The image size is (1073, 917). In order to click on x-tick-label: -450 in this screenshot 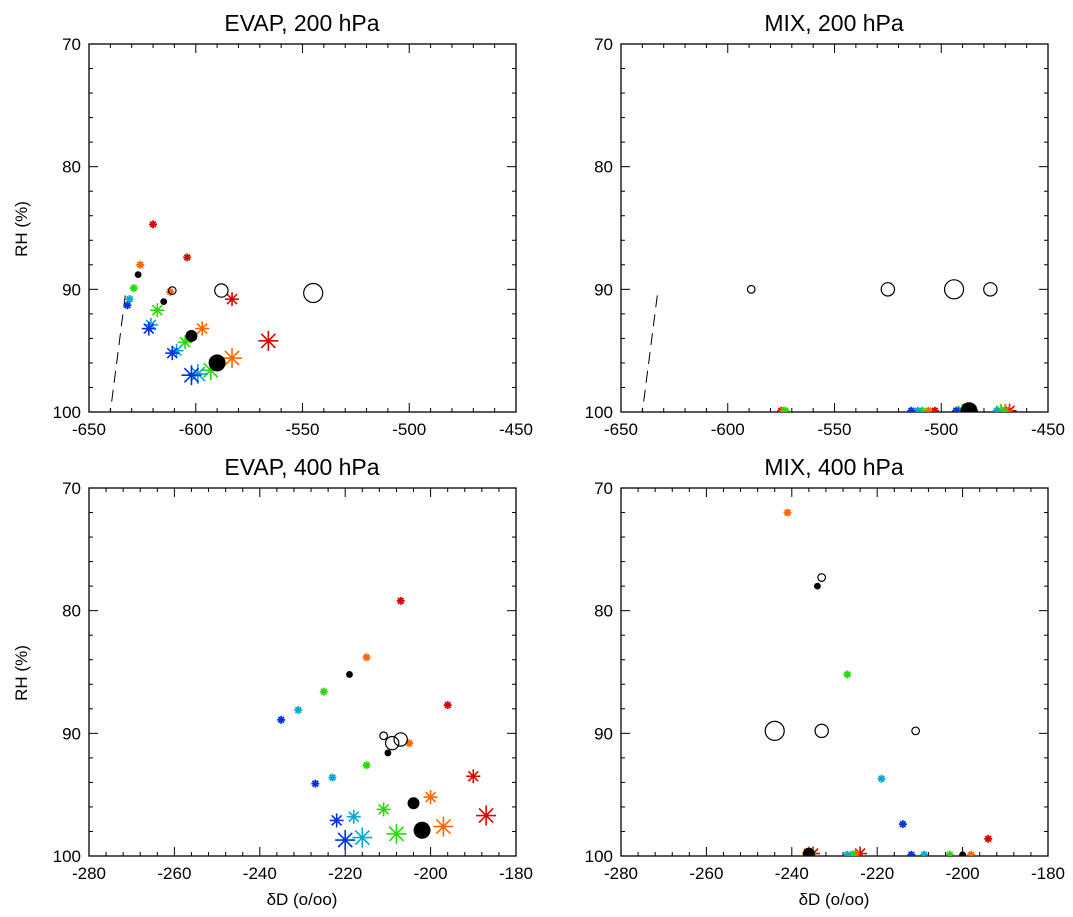, I will do `click(516, 429)`.